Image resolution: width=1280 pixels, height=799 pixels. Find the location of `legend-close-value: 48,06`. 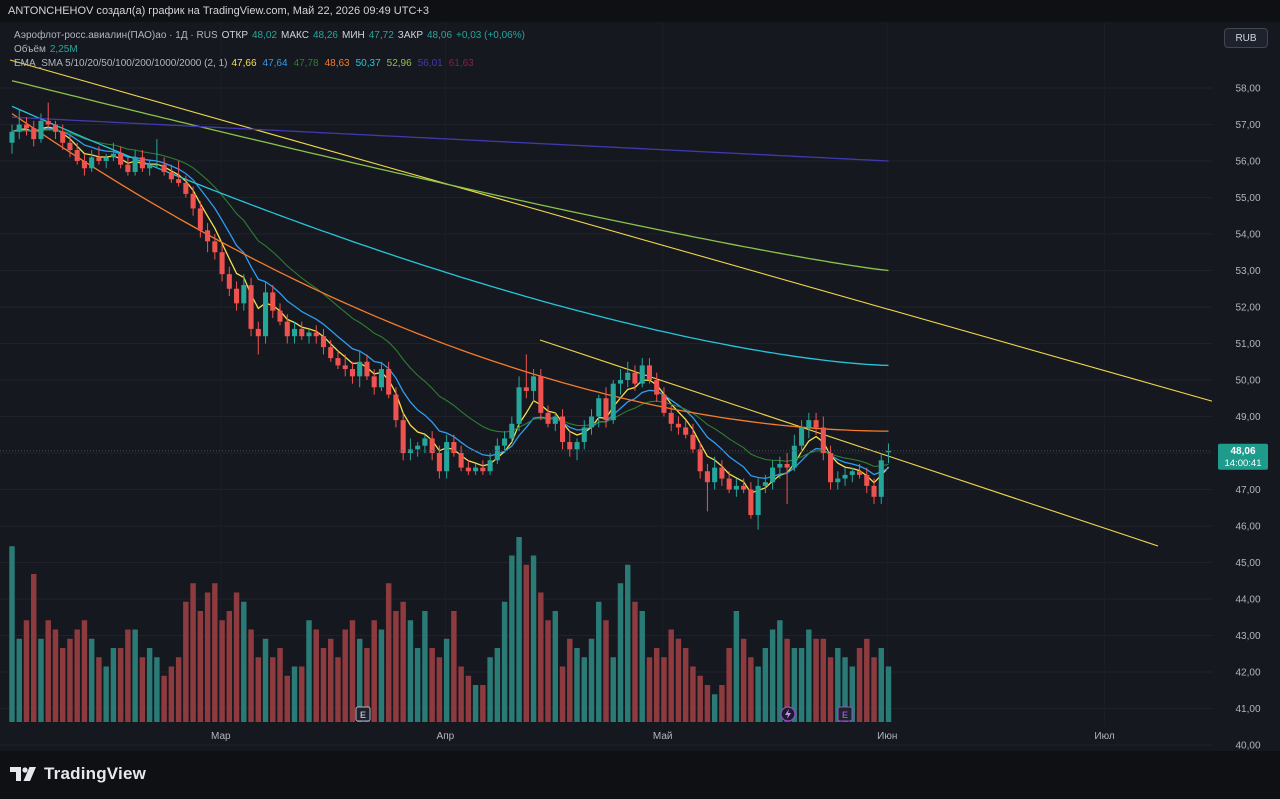

legend-close-value: 48,06 is located at coordinates (440, 35).